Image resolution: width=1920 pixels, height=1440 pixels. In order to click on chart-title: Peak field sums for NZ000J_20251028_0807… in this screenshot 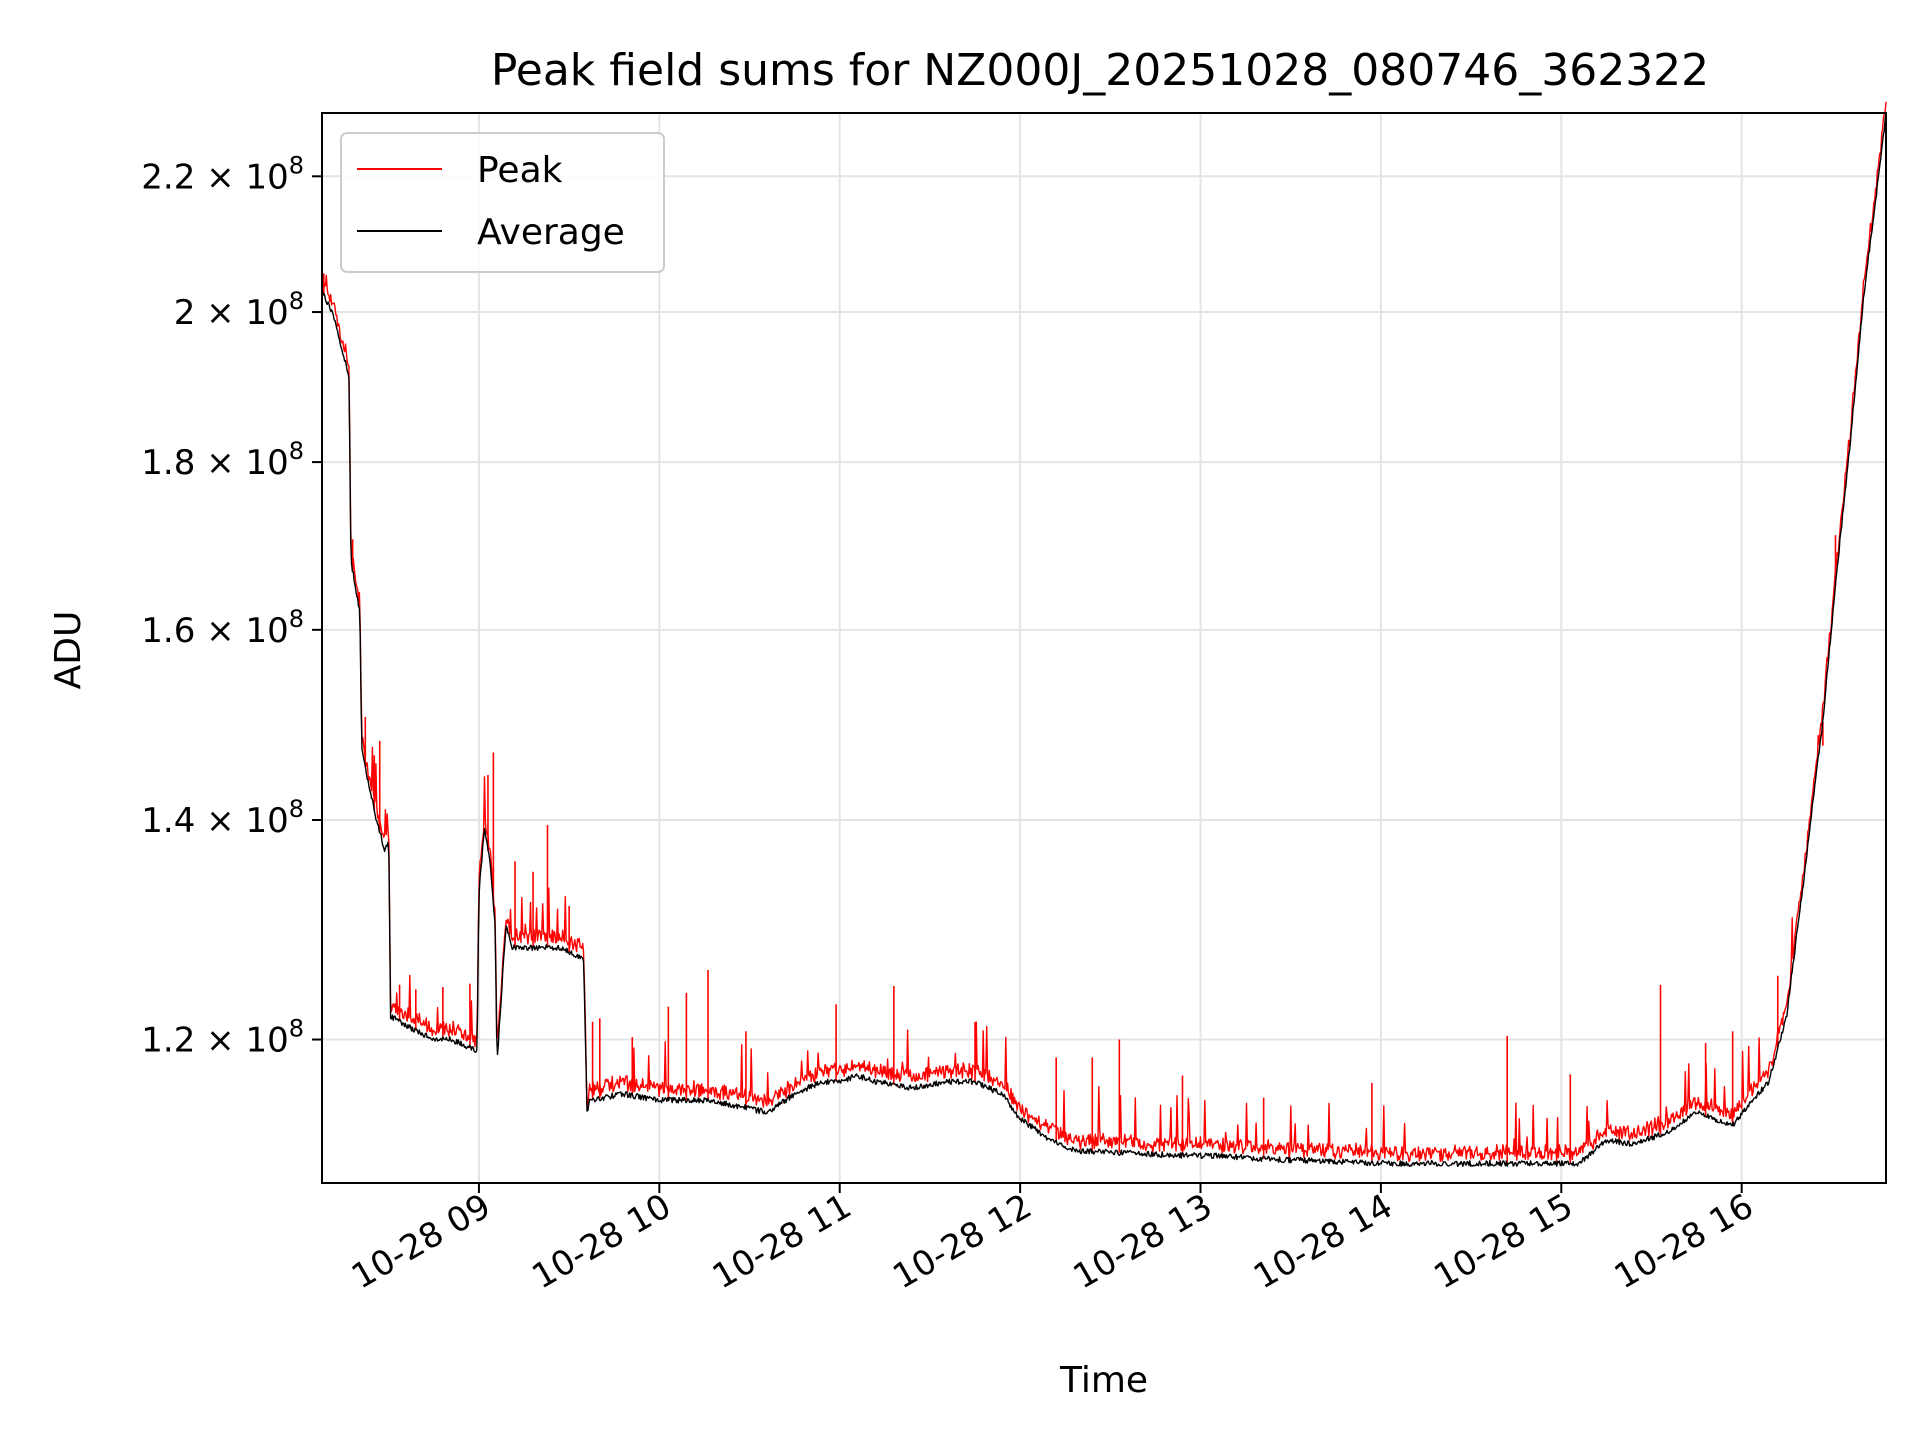, I will do `click(1100, 70)`.